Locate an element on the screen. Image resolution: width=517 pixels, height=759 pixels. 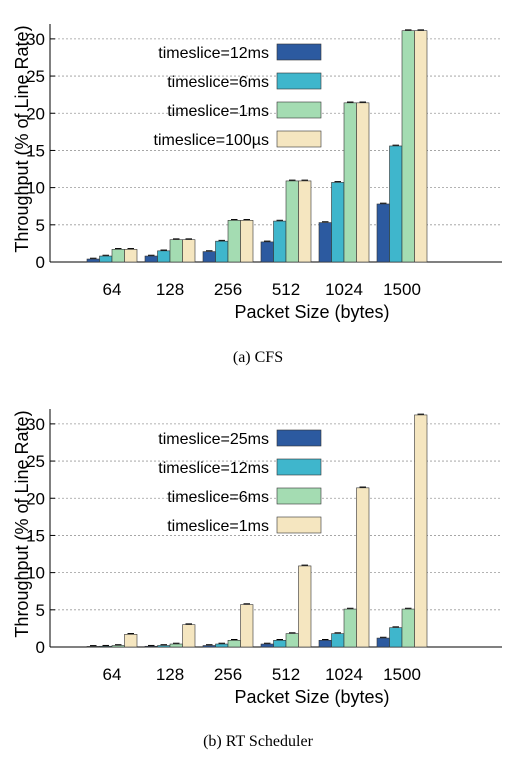
legend-label: timeslice=25ms is located at coordinates (213, 439).